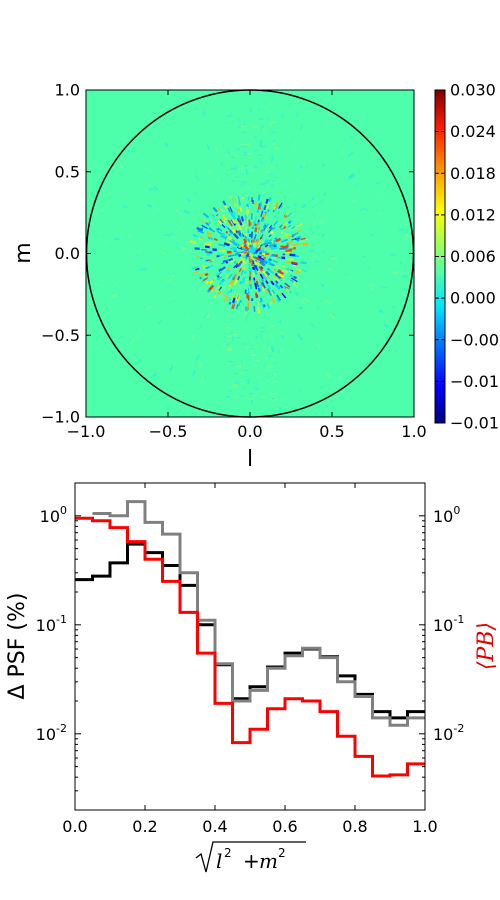 Image resolution: width=500 pixels, height=900 pixels. I want to click on colorbar-tick-label: −0.00, so click(474, 339).